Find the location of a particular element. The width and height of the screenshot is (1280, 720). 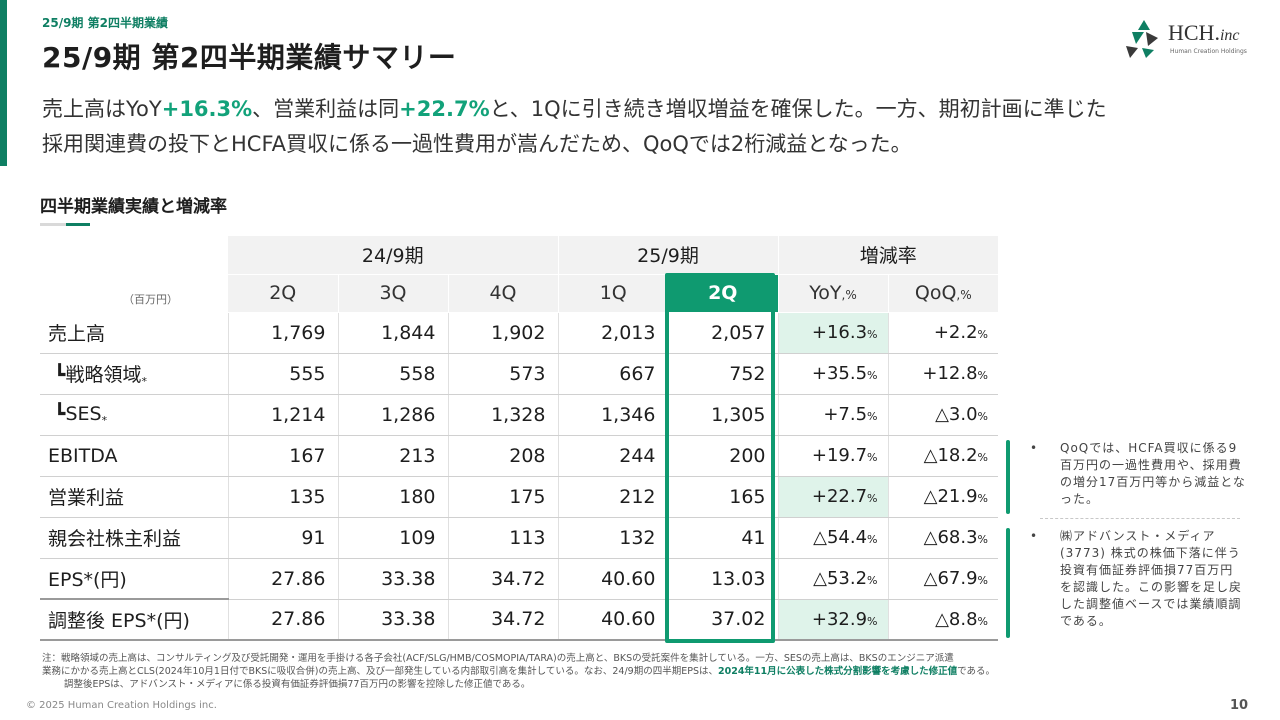

current-quarter-header: 2Q is located at coordinates (723, 293).